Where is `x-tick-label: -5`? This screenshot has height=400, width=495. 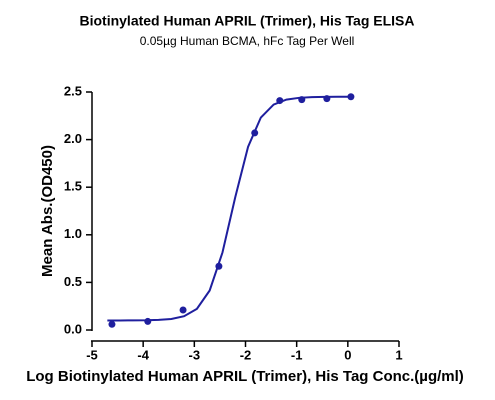
x-tick-label: -5 is located at coordinates (92, 354).